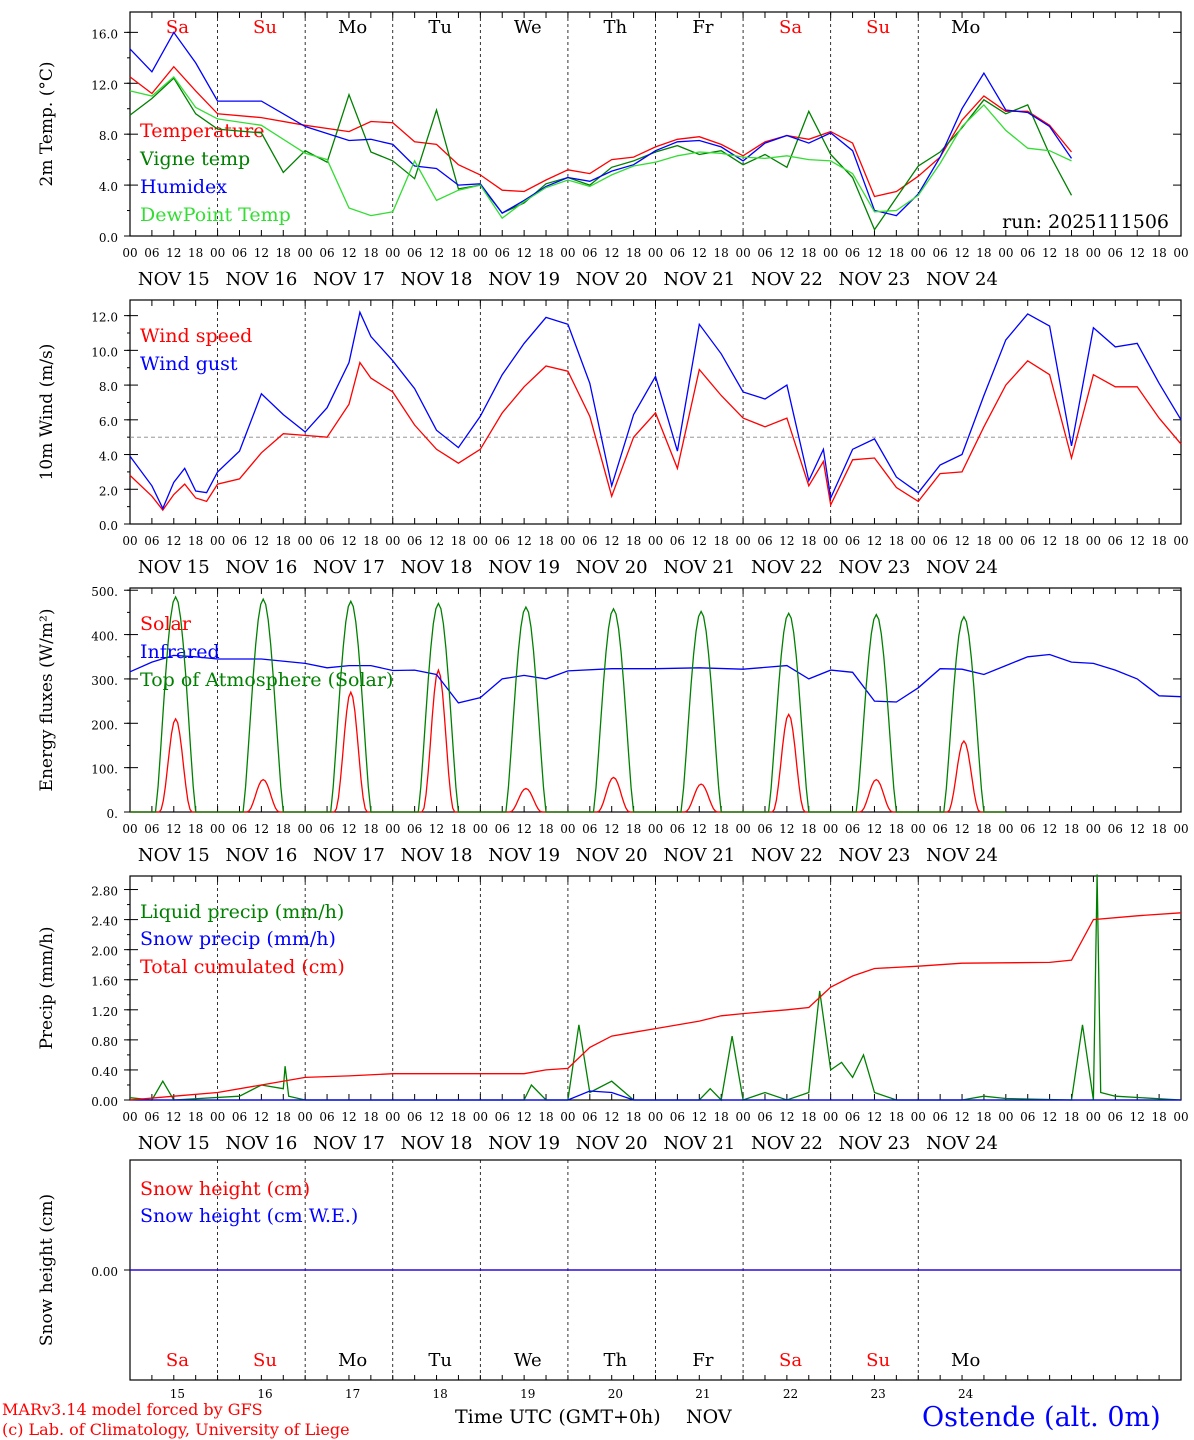  Describe the element at coordinates (242, 912) in the screenshot. I see `legend-entry: Liquid precip (mm/h)` at that location.